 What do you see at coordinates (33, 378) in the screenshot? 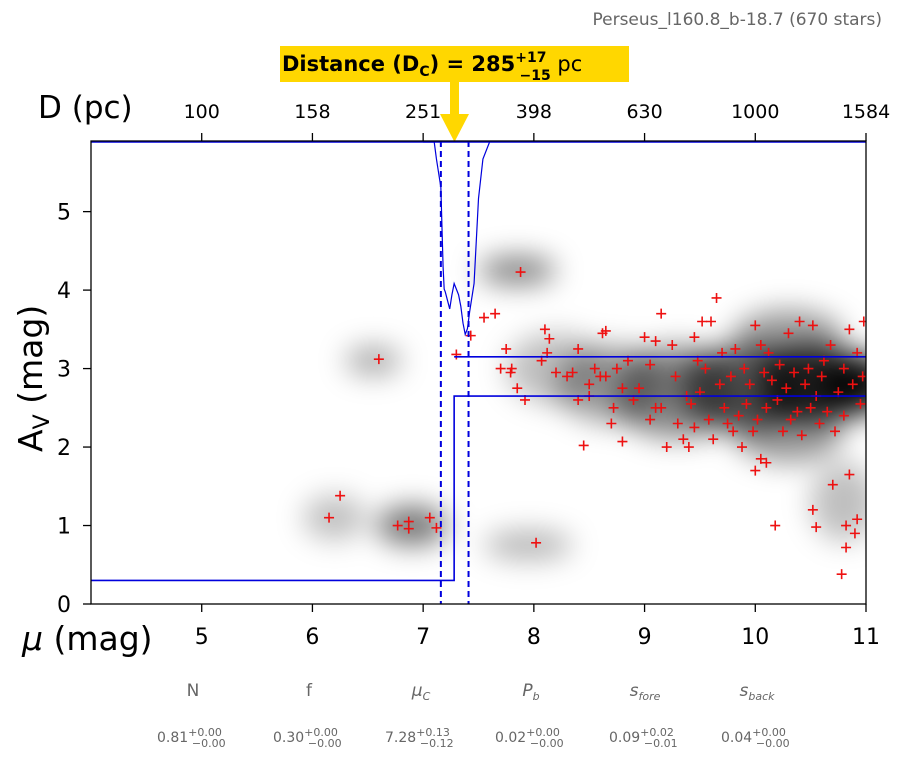
I see `y-axis-title: AV (mag)` at bounding box center [33, 378].